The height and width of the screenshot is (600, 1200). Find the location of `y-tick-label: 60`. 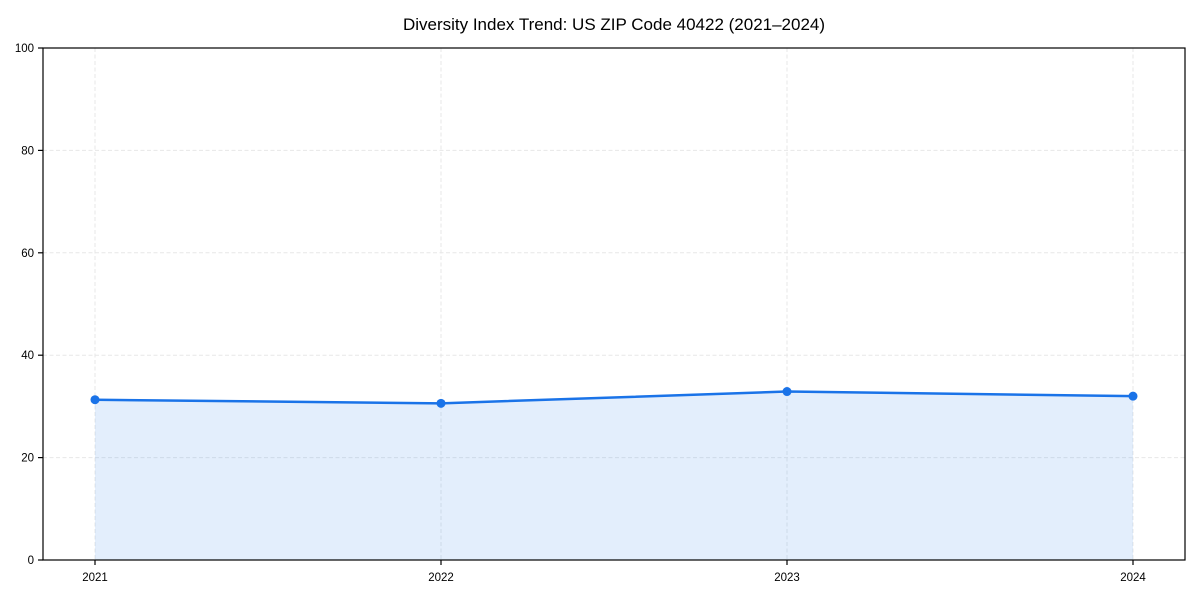

y-tick-label: 60 is located at coordinates (27, 254).